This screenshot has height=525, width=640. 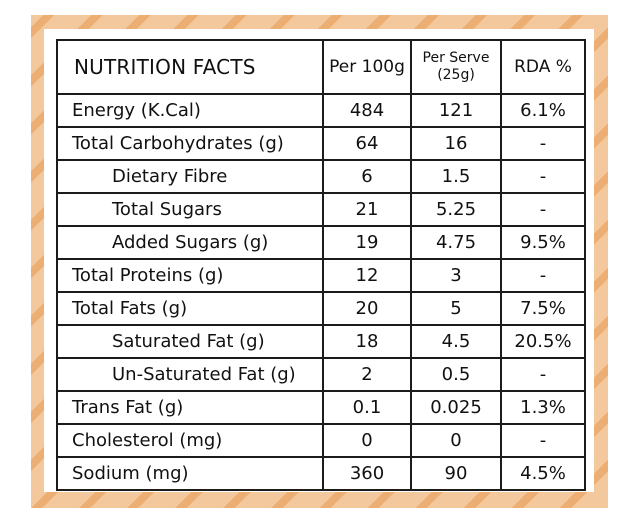 I want to click on value-per-serve: 90, so click(x=456, y=473).